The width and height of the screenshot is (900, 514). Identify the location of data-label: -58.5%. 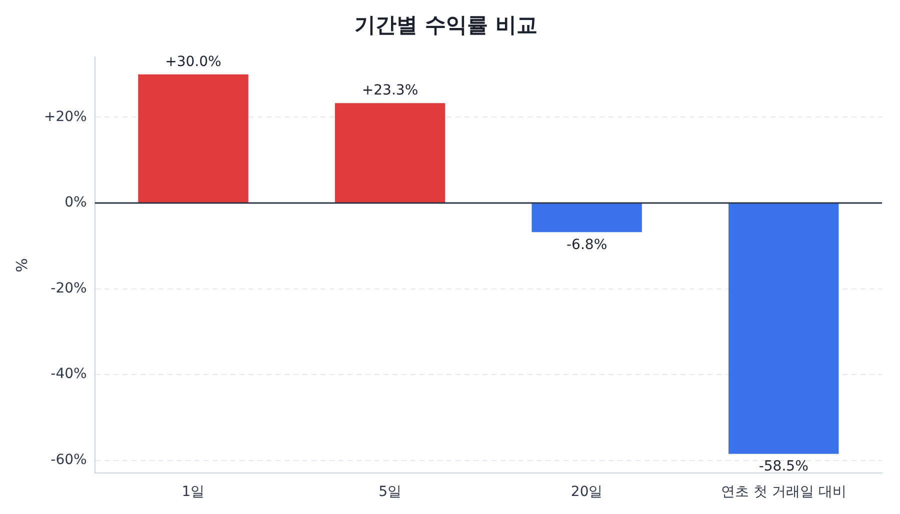
(783, 466).